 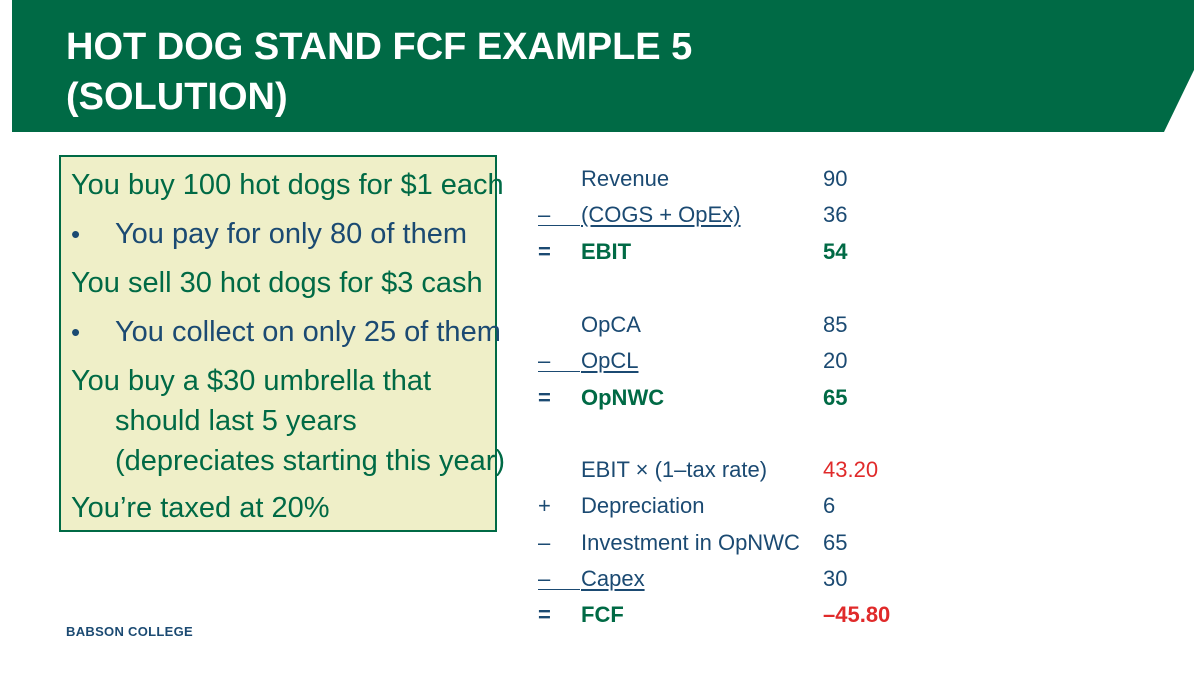 I want to click on calc-row-opcl: – OpCL 20, so click(x=600, y=361).